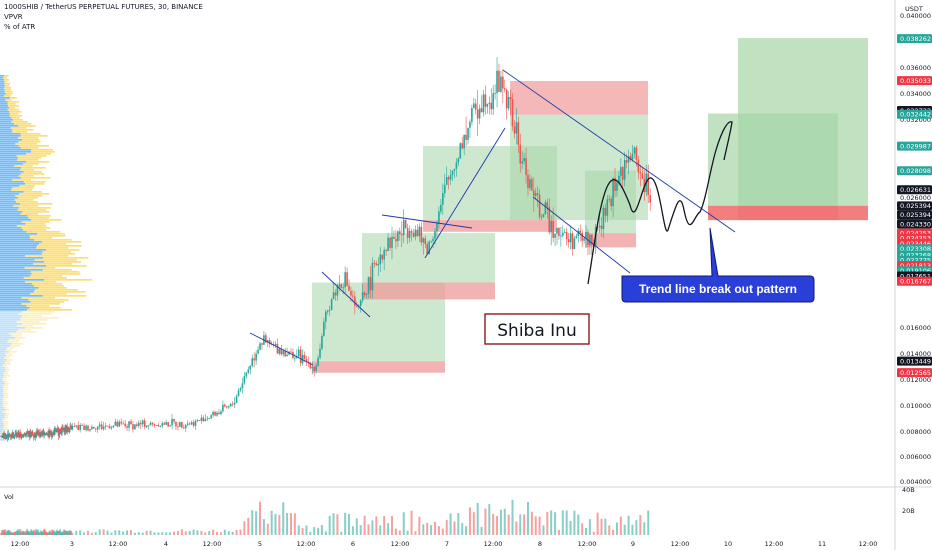 Image resolution: width=932 pixels, height=550 pixels. I want to click on projection-line, so click(660, 203).